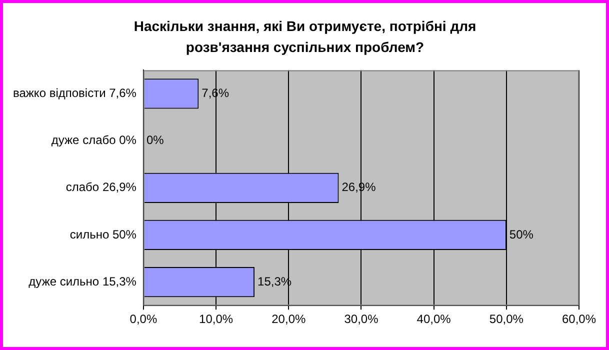 The image size is (609, 350). What do you see at coordinates (155, 140) in the screenshot?
I see `data-label: 0%` at bounding box center [155, 140].